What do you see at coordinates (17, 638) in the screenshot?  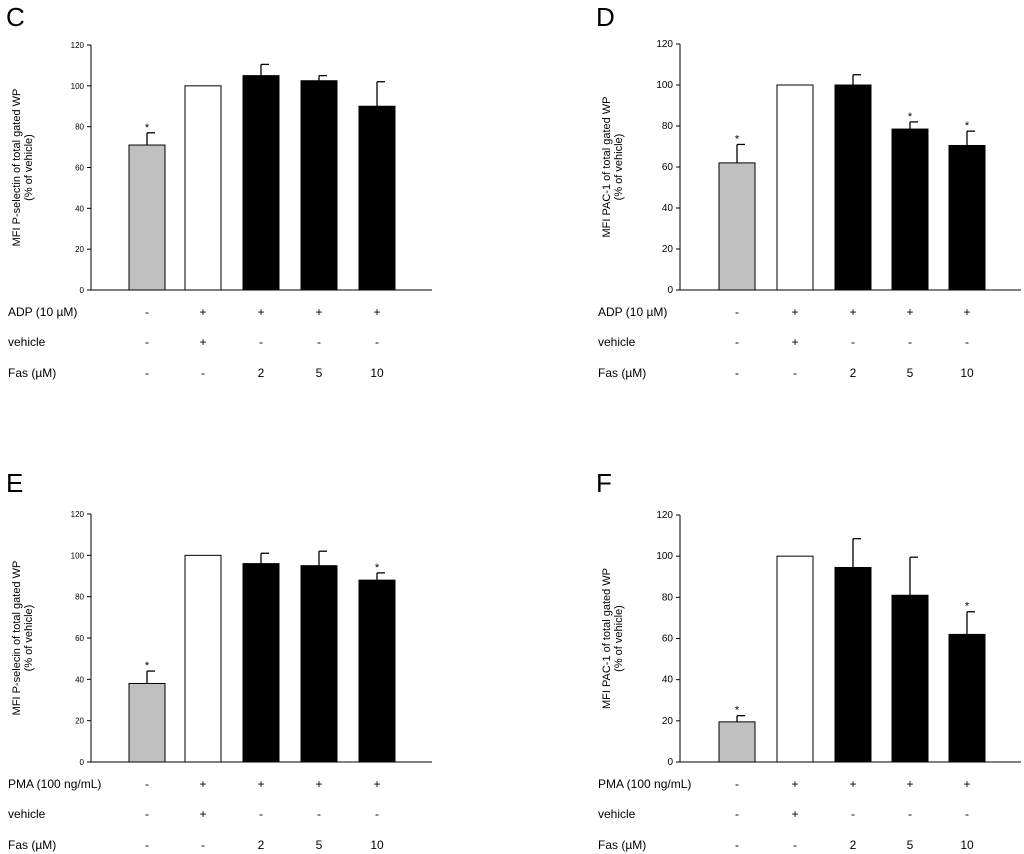 I see `y-axis-label-line: MFI P-selecin of total gated WP` at bounding box center [17, 638].